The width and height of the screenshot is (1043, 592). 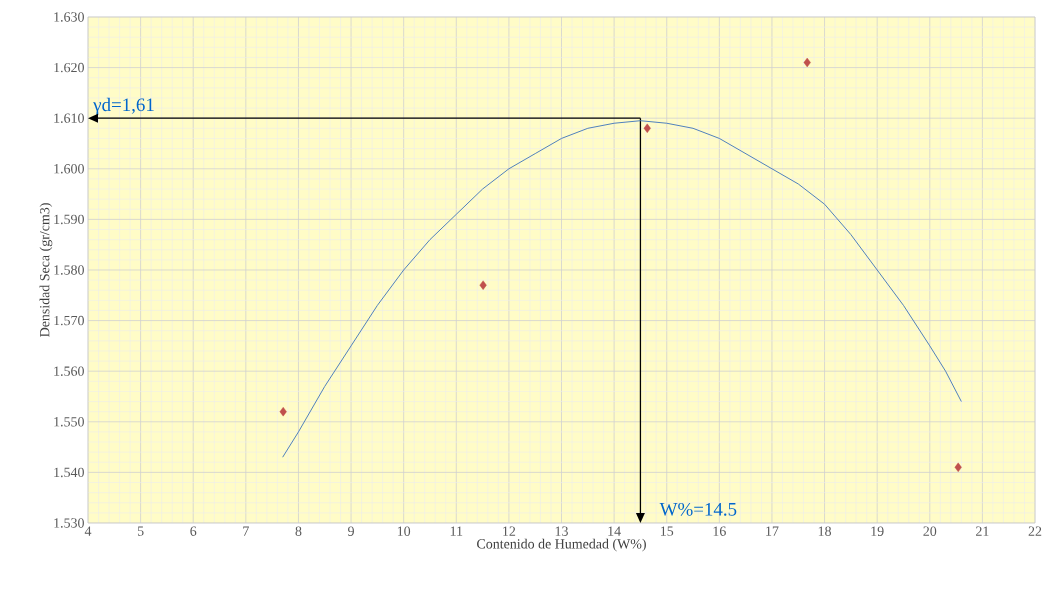 I want to click on x-tick-label: 12, so click(x=509, y=531).